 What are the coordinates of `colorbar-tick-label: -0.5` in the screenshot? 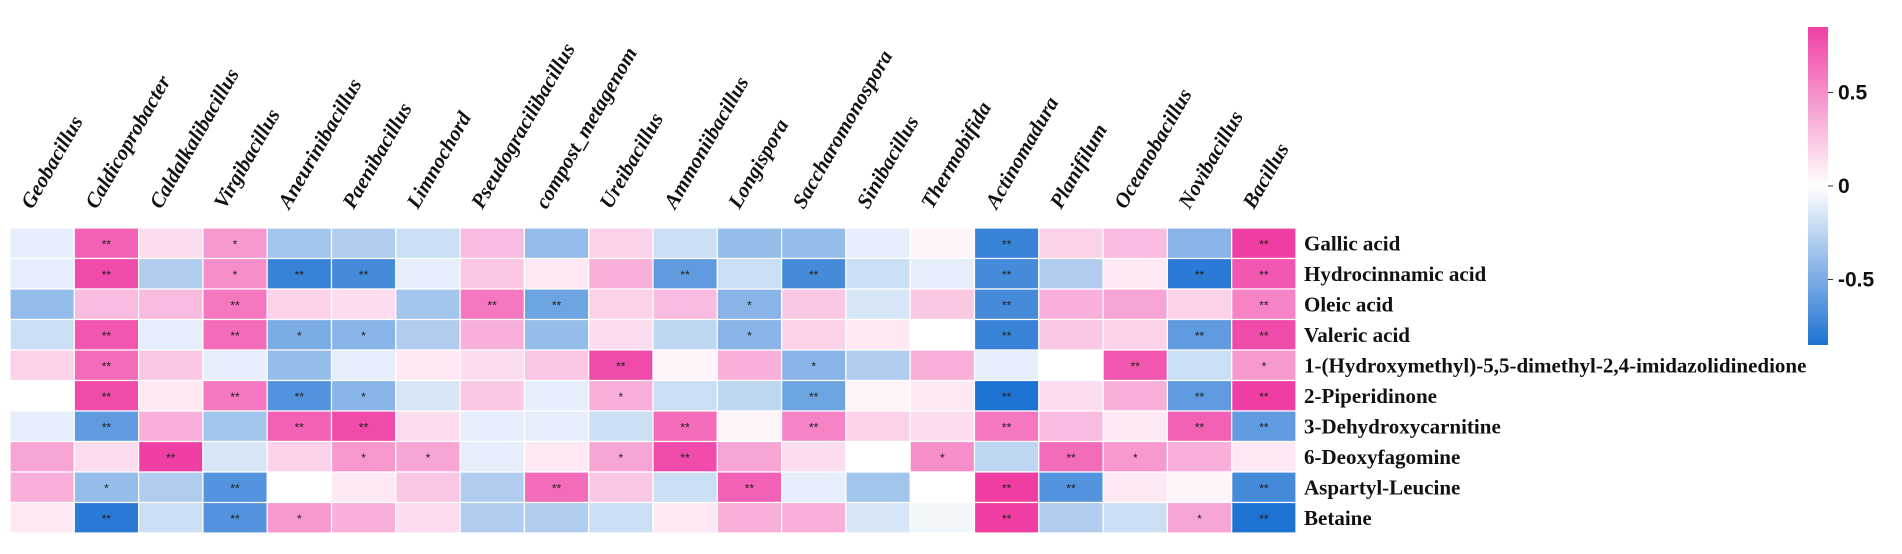 It's located at (1856, 280).